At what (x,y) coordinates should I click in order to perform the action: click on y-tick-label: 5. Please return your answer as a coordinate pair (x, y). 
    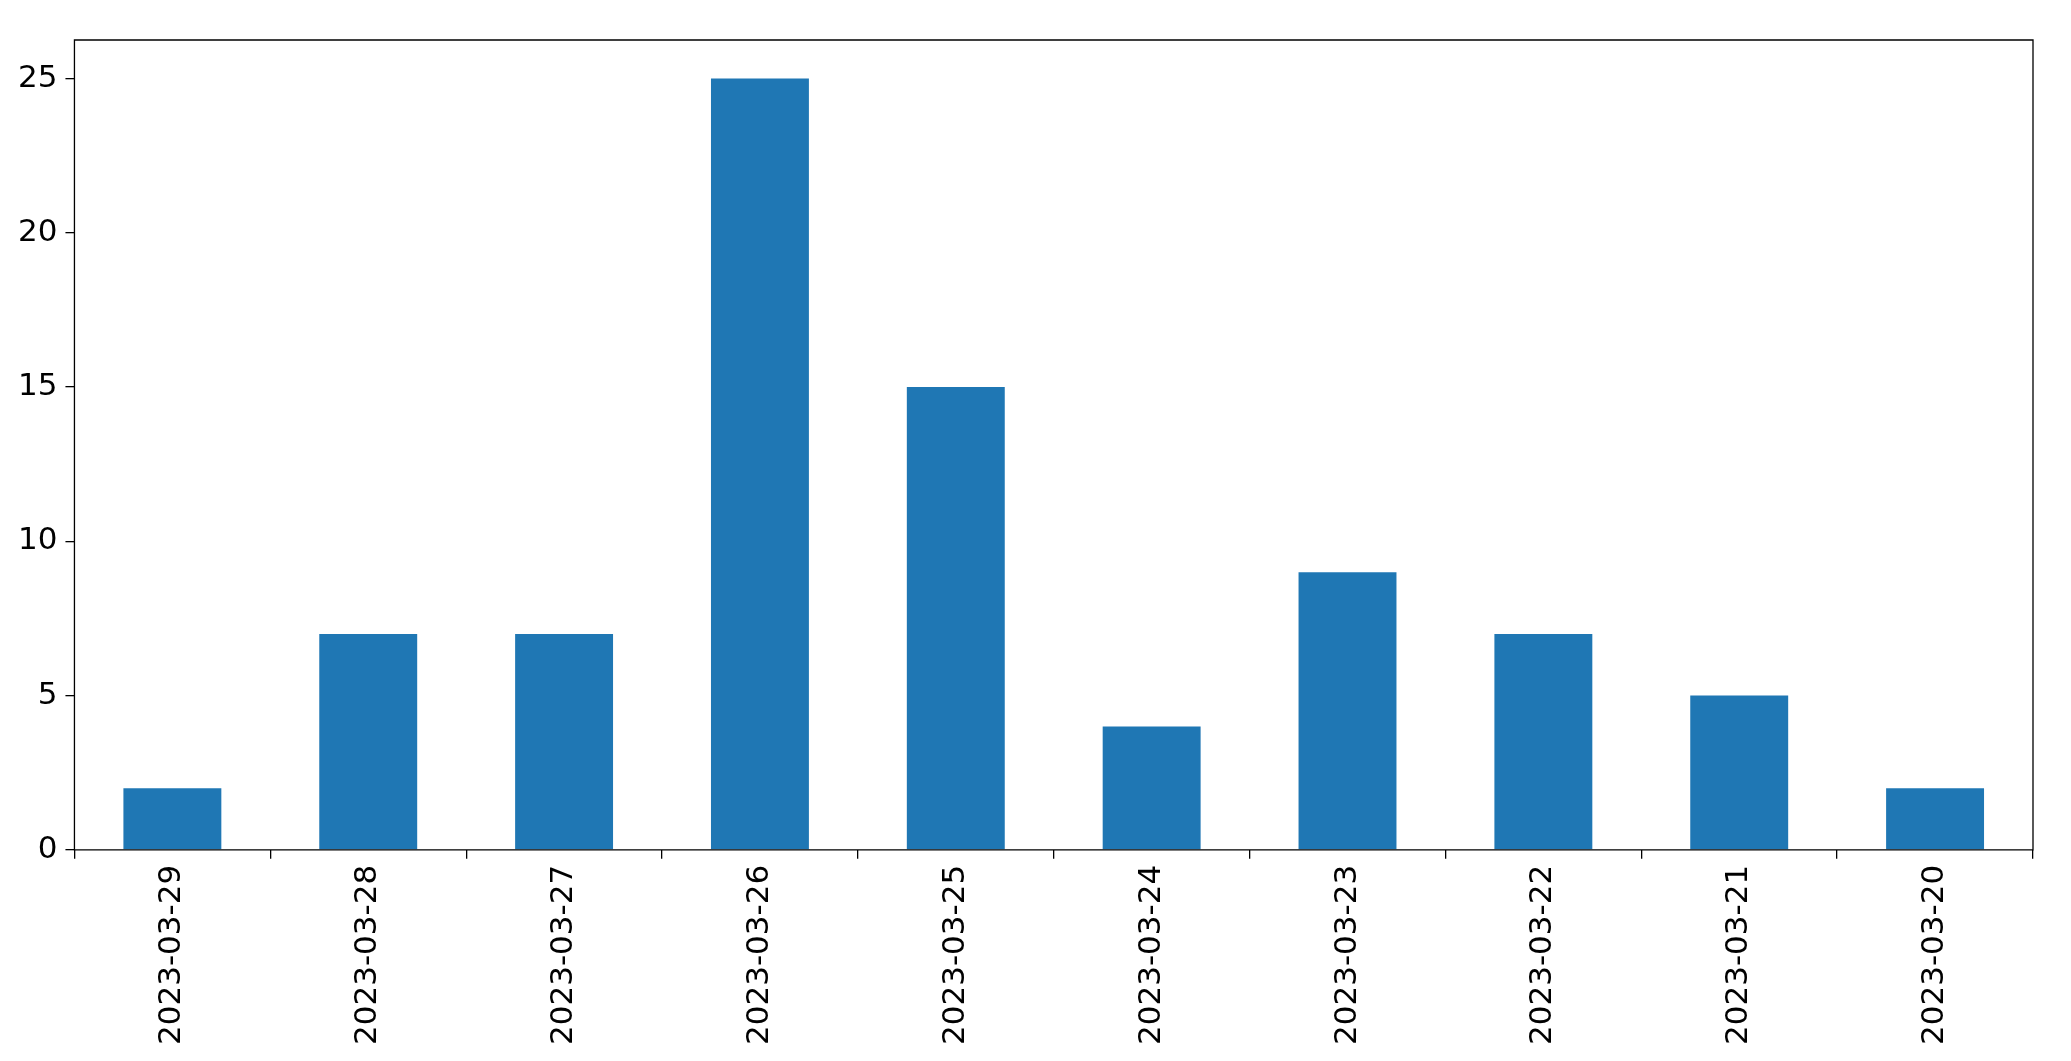
    Looking at the image, I should click on (47, 692).